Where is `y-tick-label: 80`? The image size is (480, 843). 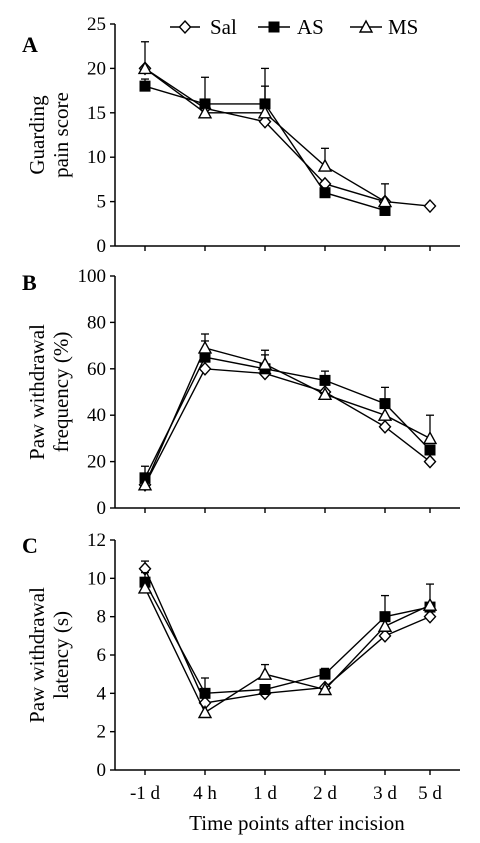 y-tick-label: 80 is located at coordinates (96, 322).